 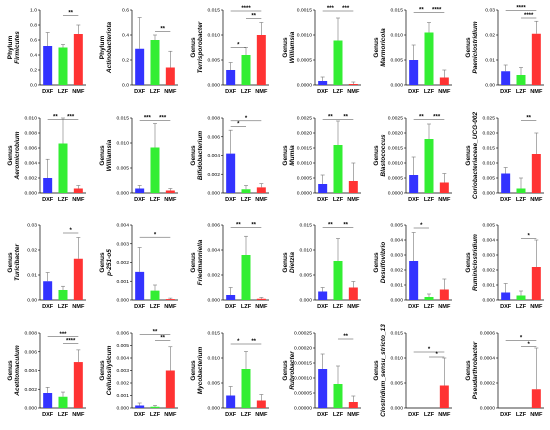 What do you see at coordinates (472, 47) in the screenshot?
I see `y-axis-label: GenusPaeniclostridium` at bounding box center [472, 47].